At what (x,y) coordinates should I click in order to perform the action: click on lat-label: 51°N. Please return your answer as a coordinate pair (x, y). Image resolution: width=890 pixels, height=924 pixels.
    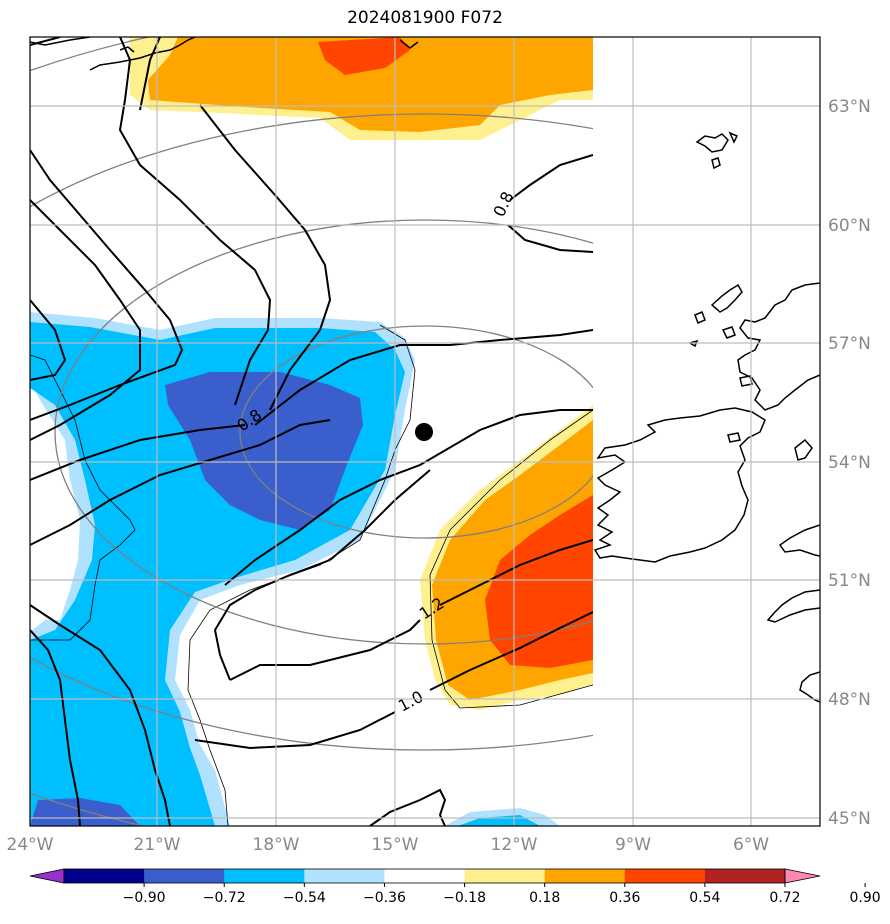
    Looking at the image, I should click on (849, 581).